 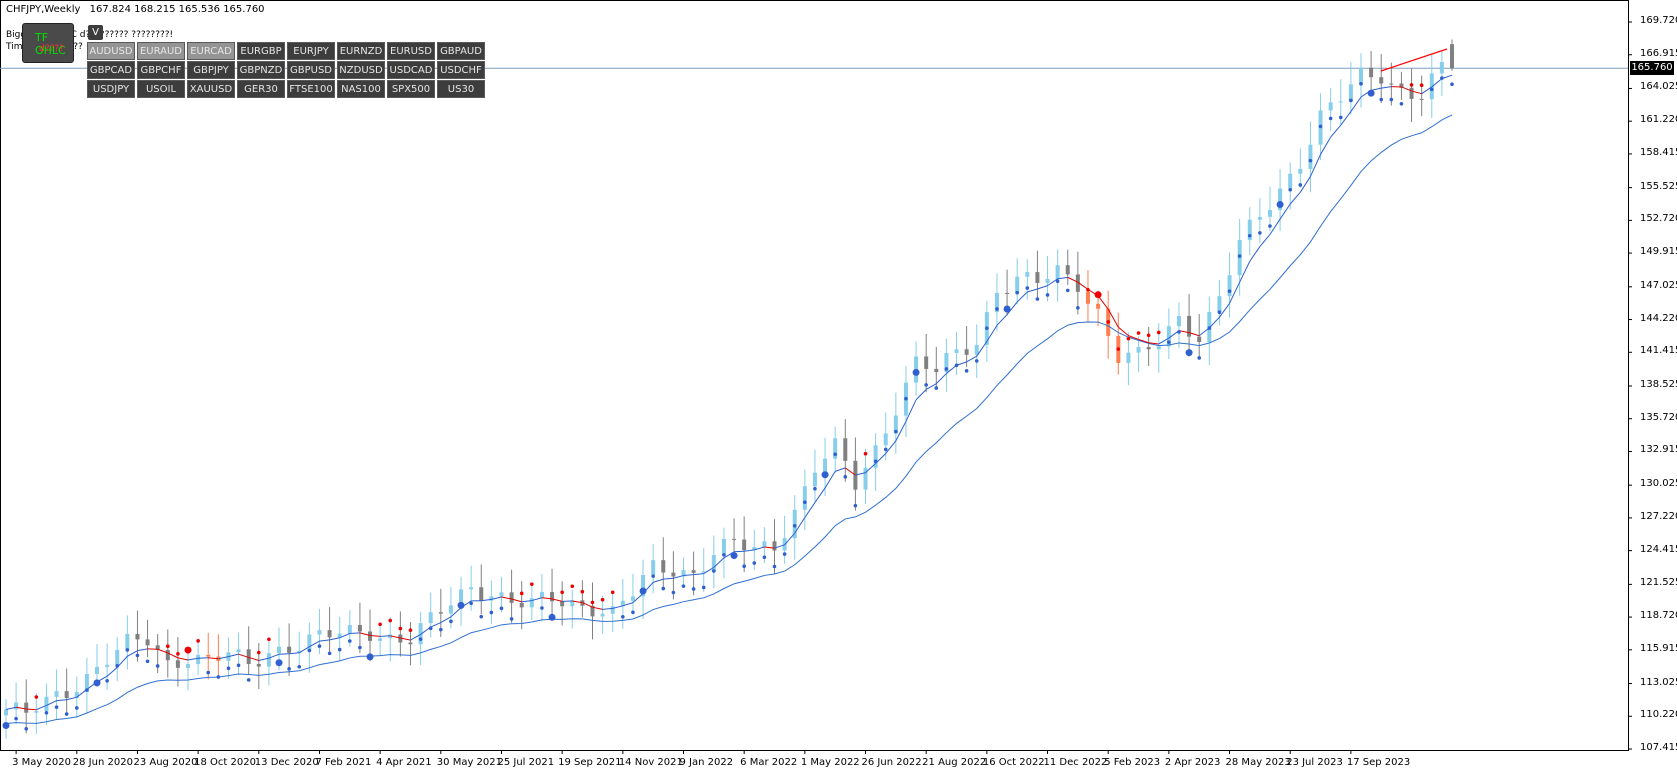 I want to click on symbol-button-nas100: NAS100, so click(x=361, y=89).